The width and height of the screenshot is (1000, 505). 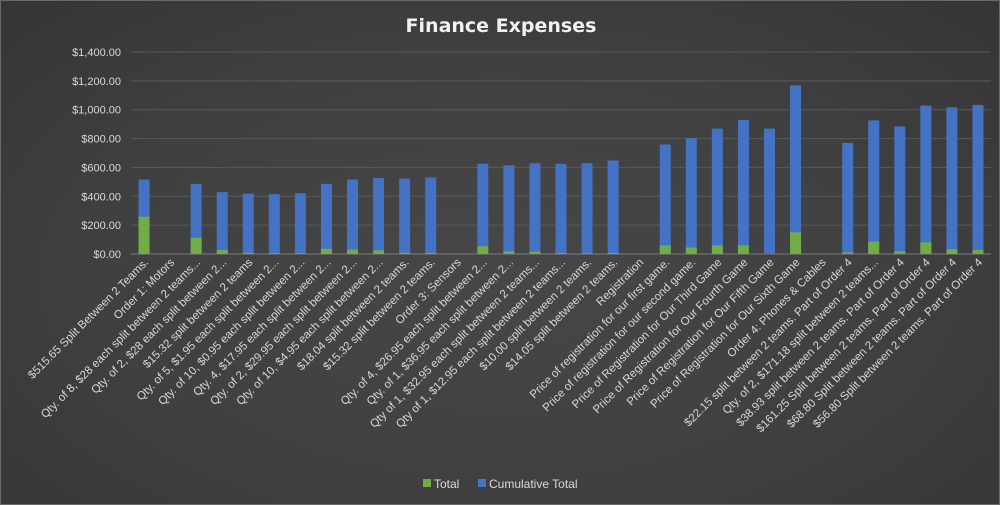 What do you see at coordinates (101, 140) in the screenshot?
I see `y-tick-label: $800.00` at bounding box center [101, 140].